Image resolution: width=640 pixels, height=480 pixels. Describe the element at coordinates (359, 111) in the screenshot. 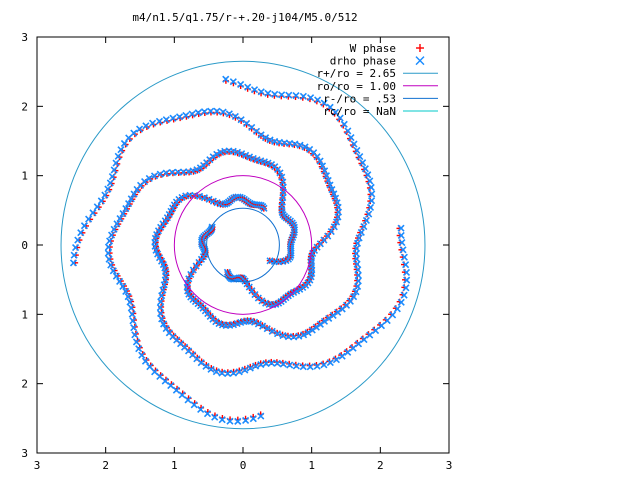

I see `legend-label: rc/ro = NaN` at that location.